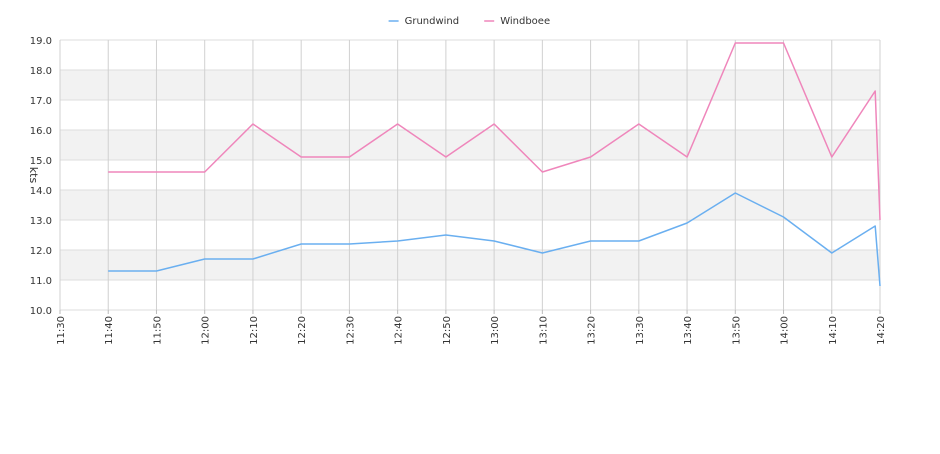 Image resolution: width=940 pixels, height=454 pixels. Describe the element at coordinates (833, 330) in the screenshot. I see `x-tick-label: 14:10` at that location.